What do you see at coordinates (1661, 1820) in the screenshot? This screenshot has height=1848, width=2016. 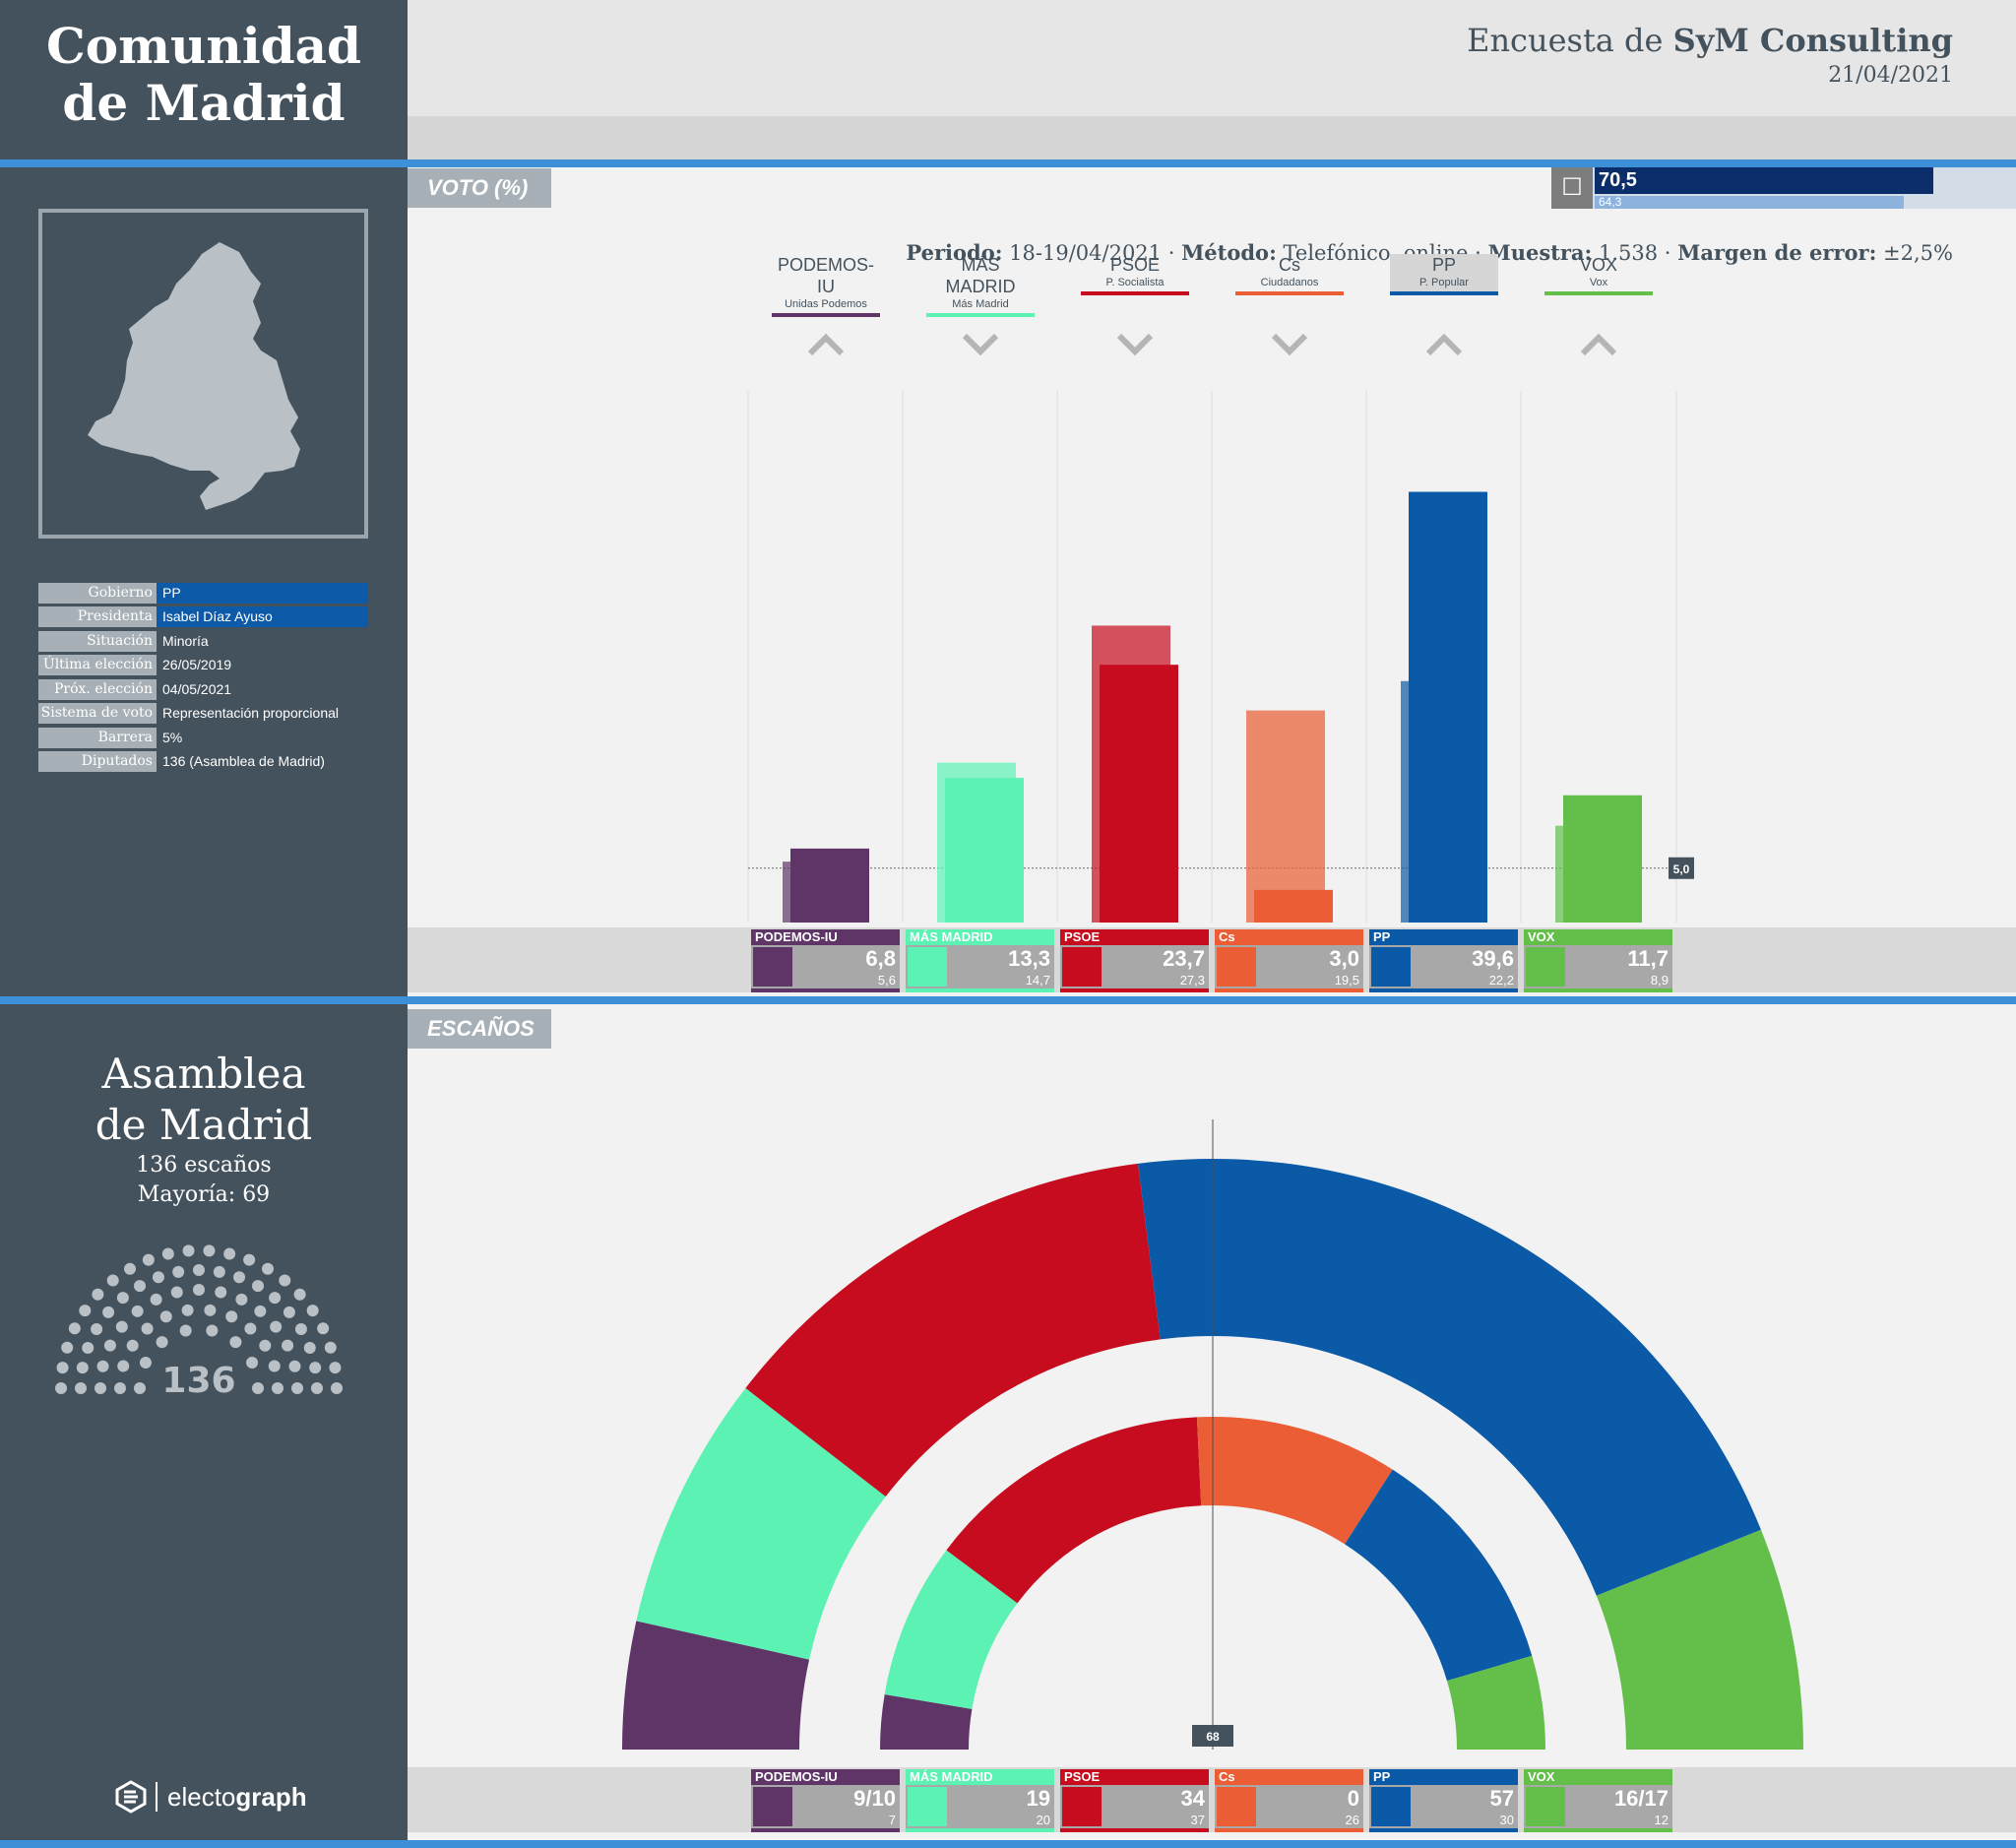 I see `card-previous-value: 12` at bounding box center [1661, 1820].